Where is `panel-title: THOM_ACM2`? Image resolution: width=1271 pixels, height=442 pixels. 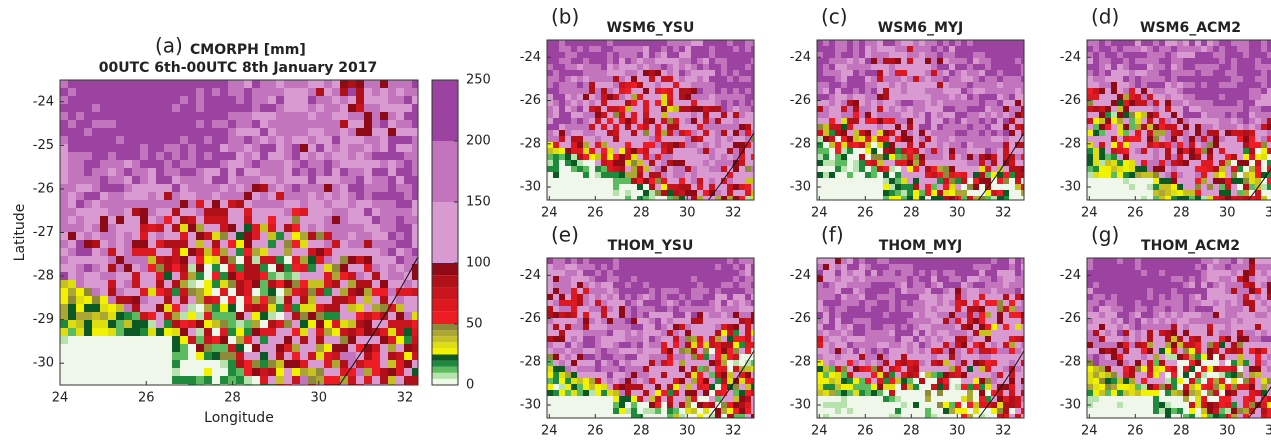
panel-title: THOM_ACM2 is located at coordinates (1190, 246).